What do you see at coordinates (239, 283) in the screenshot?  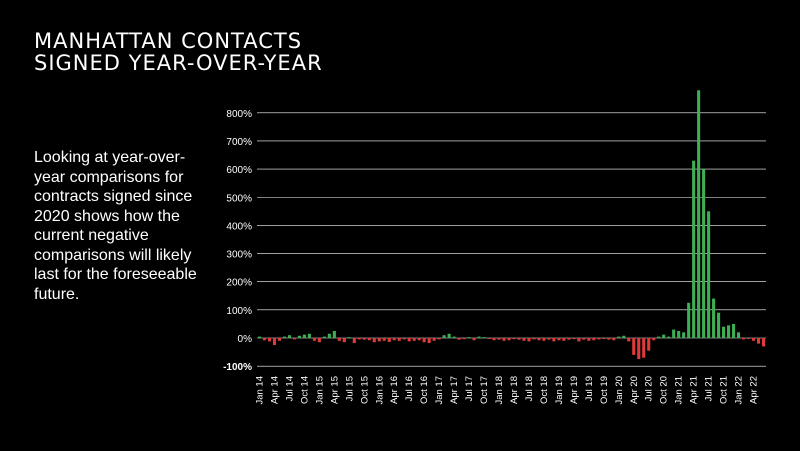 I see `y-tick-label: 200%` at bounding box center [239, 283].